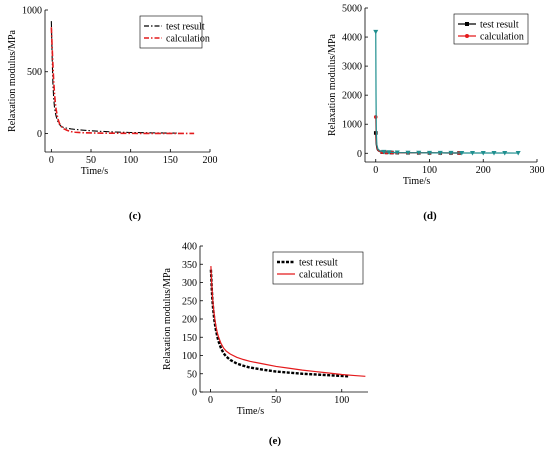 This screenshot has height=455, width=550. Describe the element at coordinates (275, 441) in the screenshot. I see `panel-label-e: (e)` at that location.